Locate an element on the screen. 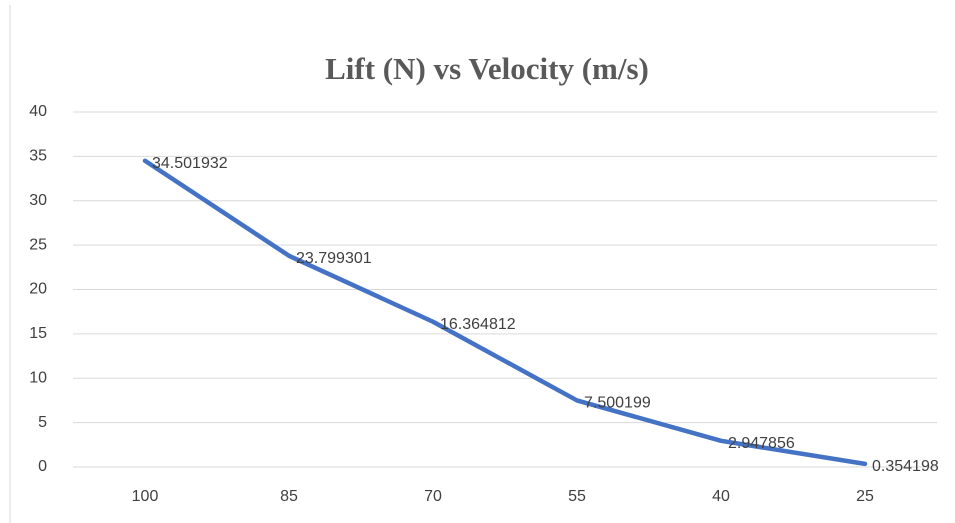 This screenshot has height=523, width=955. y-tick-label: 40 is located at coordinates (38, 111).